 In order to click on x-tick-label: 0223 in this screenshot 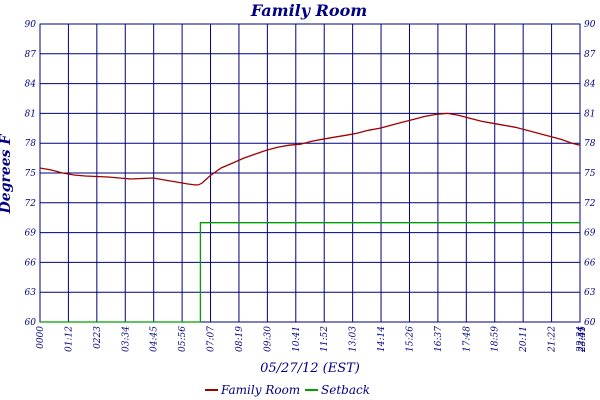, I will do `click(98, 337)`.